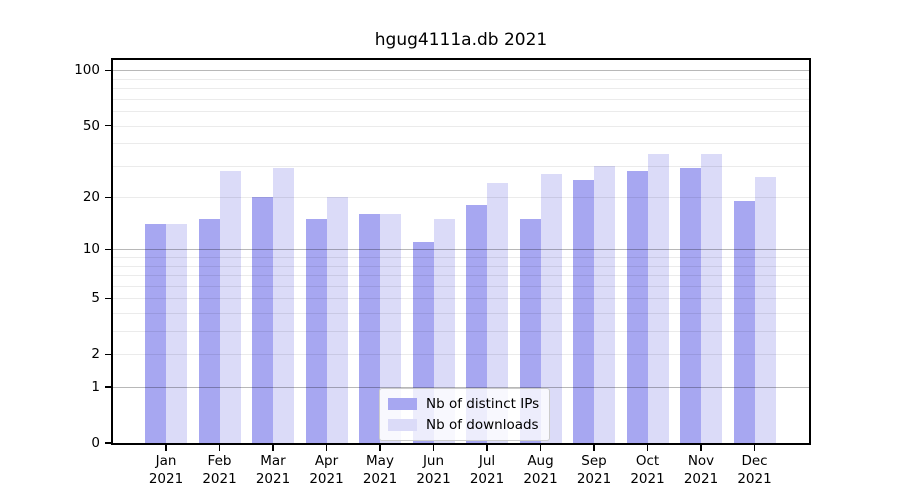  Describe the element at coordinates (594, 448) in the screenshot. I see `x-tick-mark-sep` at that location.